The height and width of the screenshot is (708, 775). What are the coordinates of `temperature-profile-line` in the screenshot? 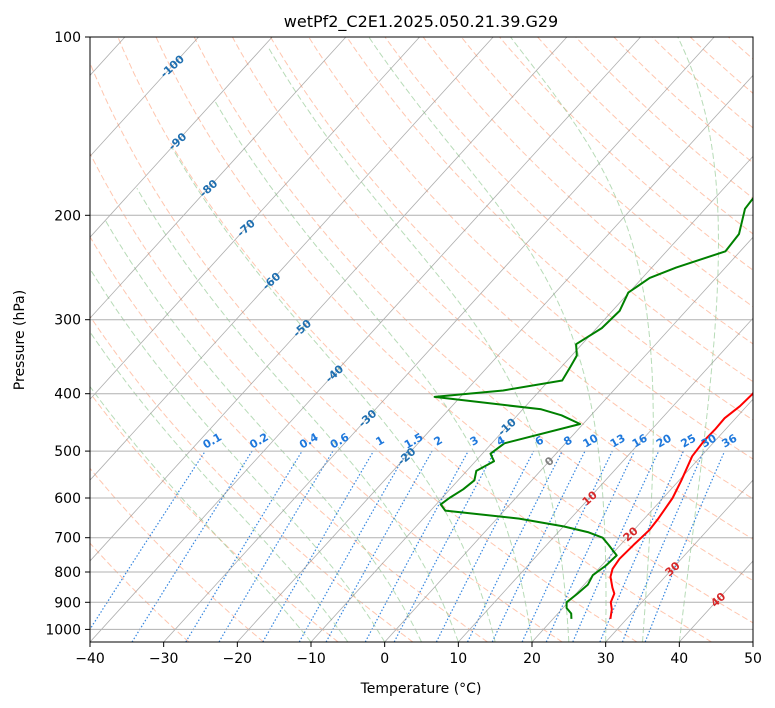 It's located at (681, 505).